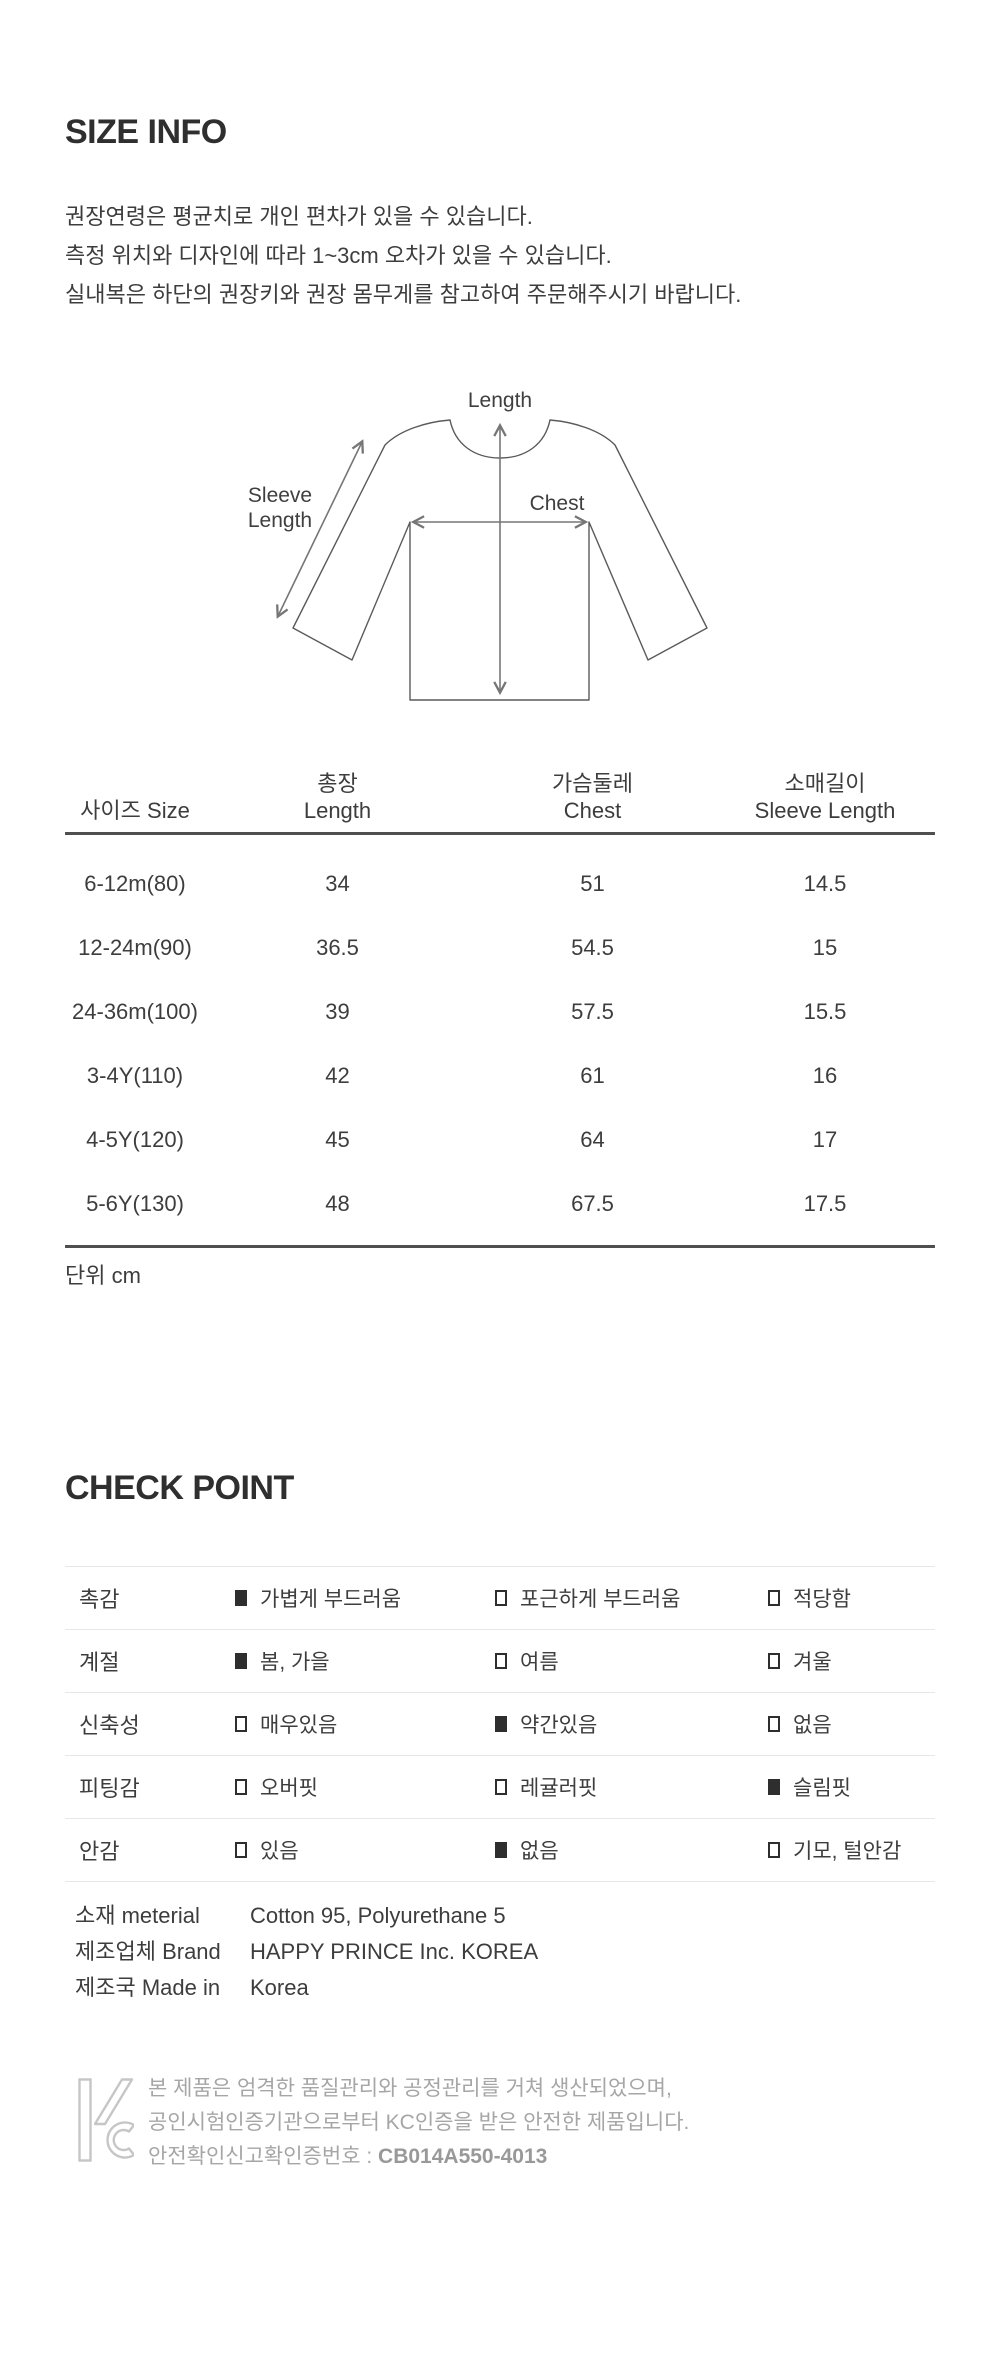 This screenshot has width=1000, height=2374. Describe the element at coordinates (135, 883) in the screenshot. I see `cell-size: 6-12m(80)` at that location.